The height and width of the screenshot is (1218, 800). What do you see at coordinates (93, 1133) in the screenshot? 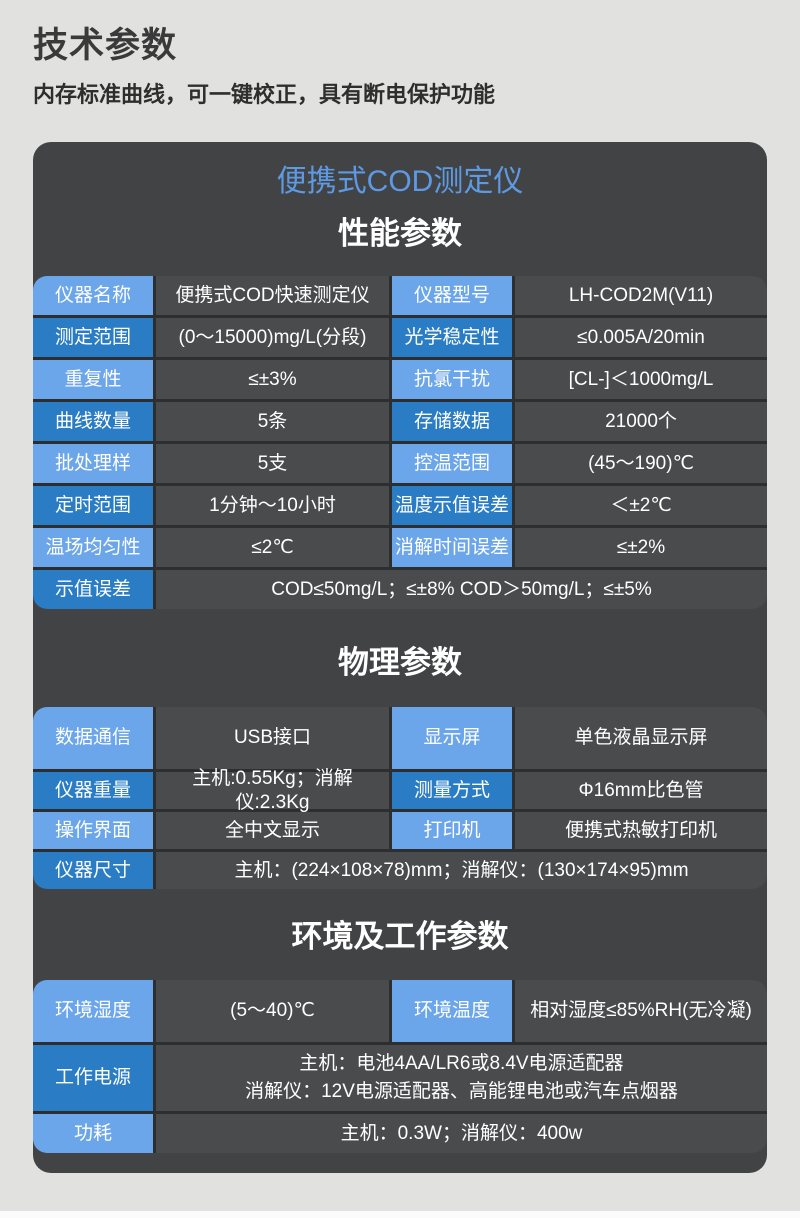
I see `spec-label: 功耗` at bounding box center [93, 1133].